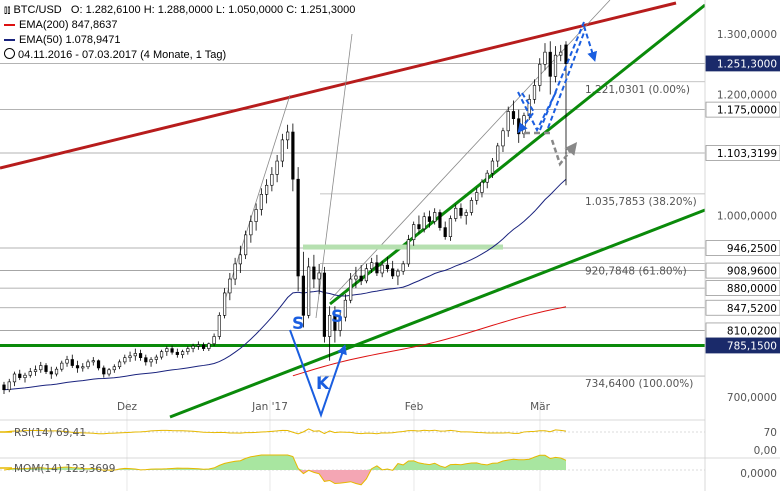 This screenshot has width=780, height=496. I want to click on dashed-up-line, so click(566, 79).